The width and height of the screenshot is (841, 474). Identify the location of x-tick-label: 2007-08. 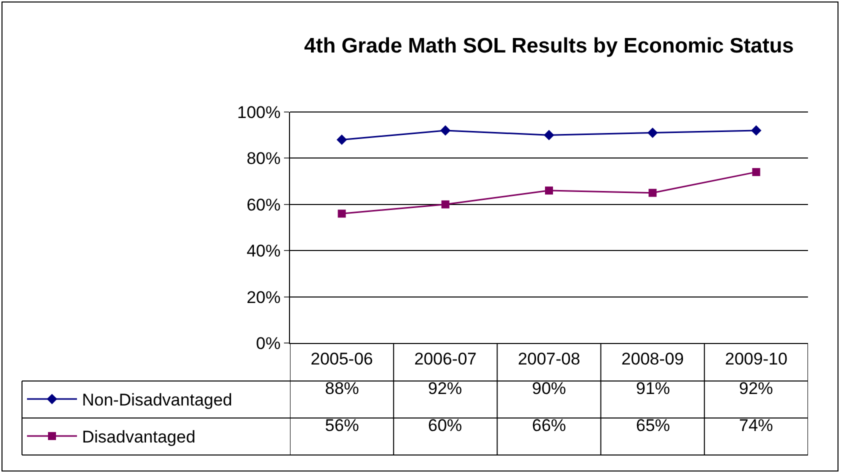
(549, 358).